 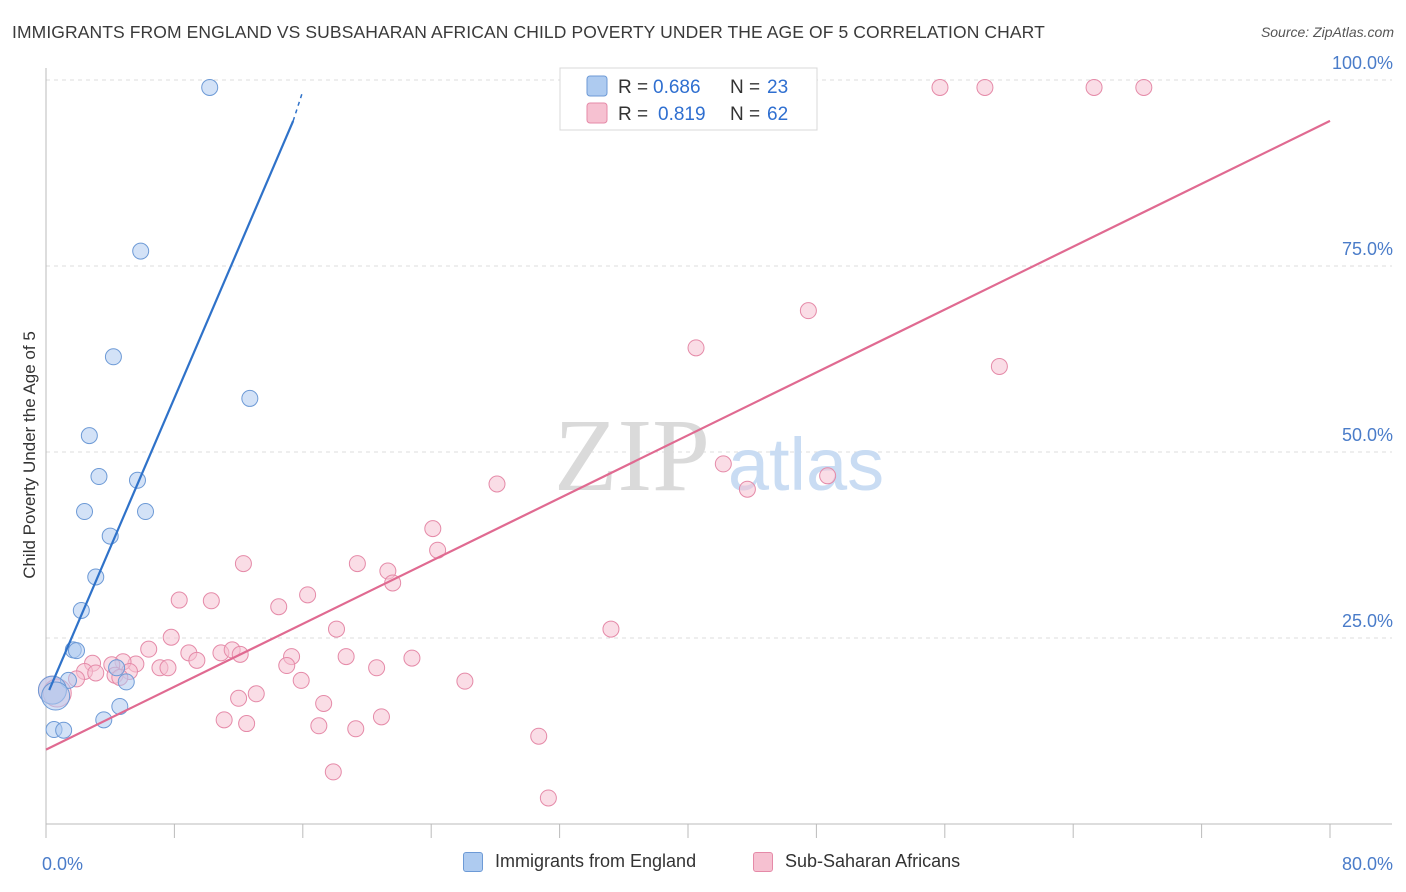 I want to click on legend-label-subsaharan: Sub-Saharan Africans, so click(x=873, y=861).